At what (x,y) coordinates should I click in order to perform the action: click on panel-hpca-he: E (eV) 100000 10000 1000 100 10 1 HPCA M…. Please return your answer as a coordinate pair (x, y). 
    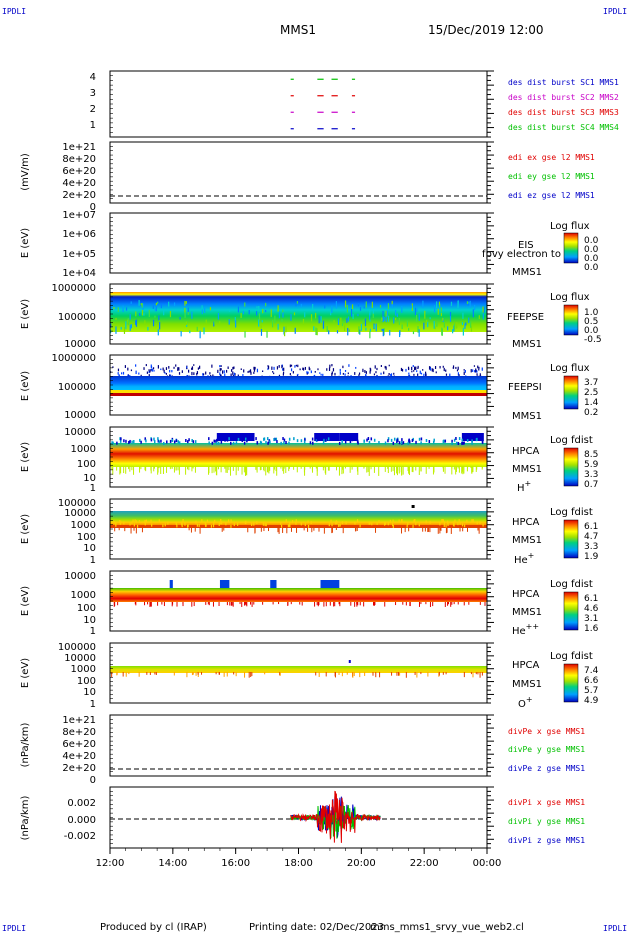
    Looking at the image, I should click on (309, 532).